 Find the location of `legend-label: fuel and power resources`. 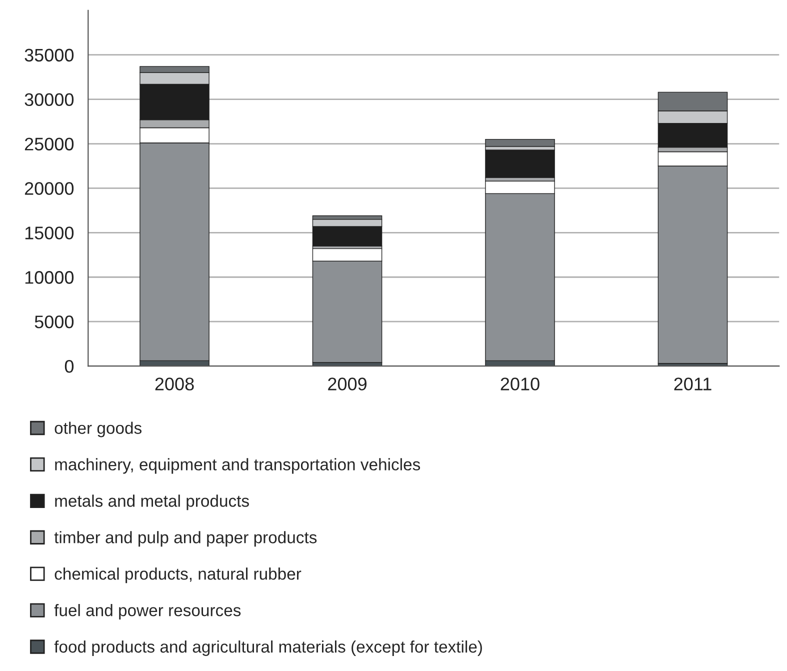

legend-label: fuel and power resources is located at coordinates (147, 612).